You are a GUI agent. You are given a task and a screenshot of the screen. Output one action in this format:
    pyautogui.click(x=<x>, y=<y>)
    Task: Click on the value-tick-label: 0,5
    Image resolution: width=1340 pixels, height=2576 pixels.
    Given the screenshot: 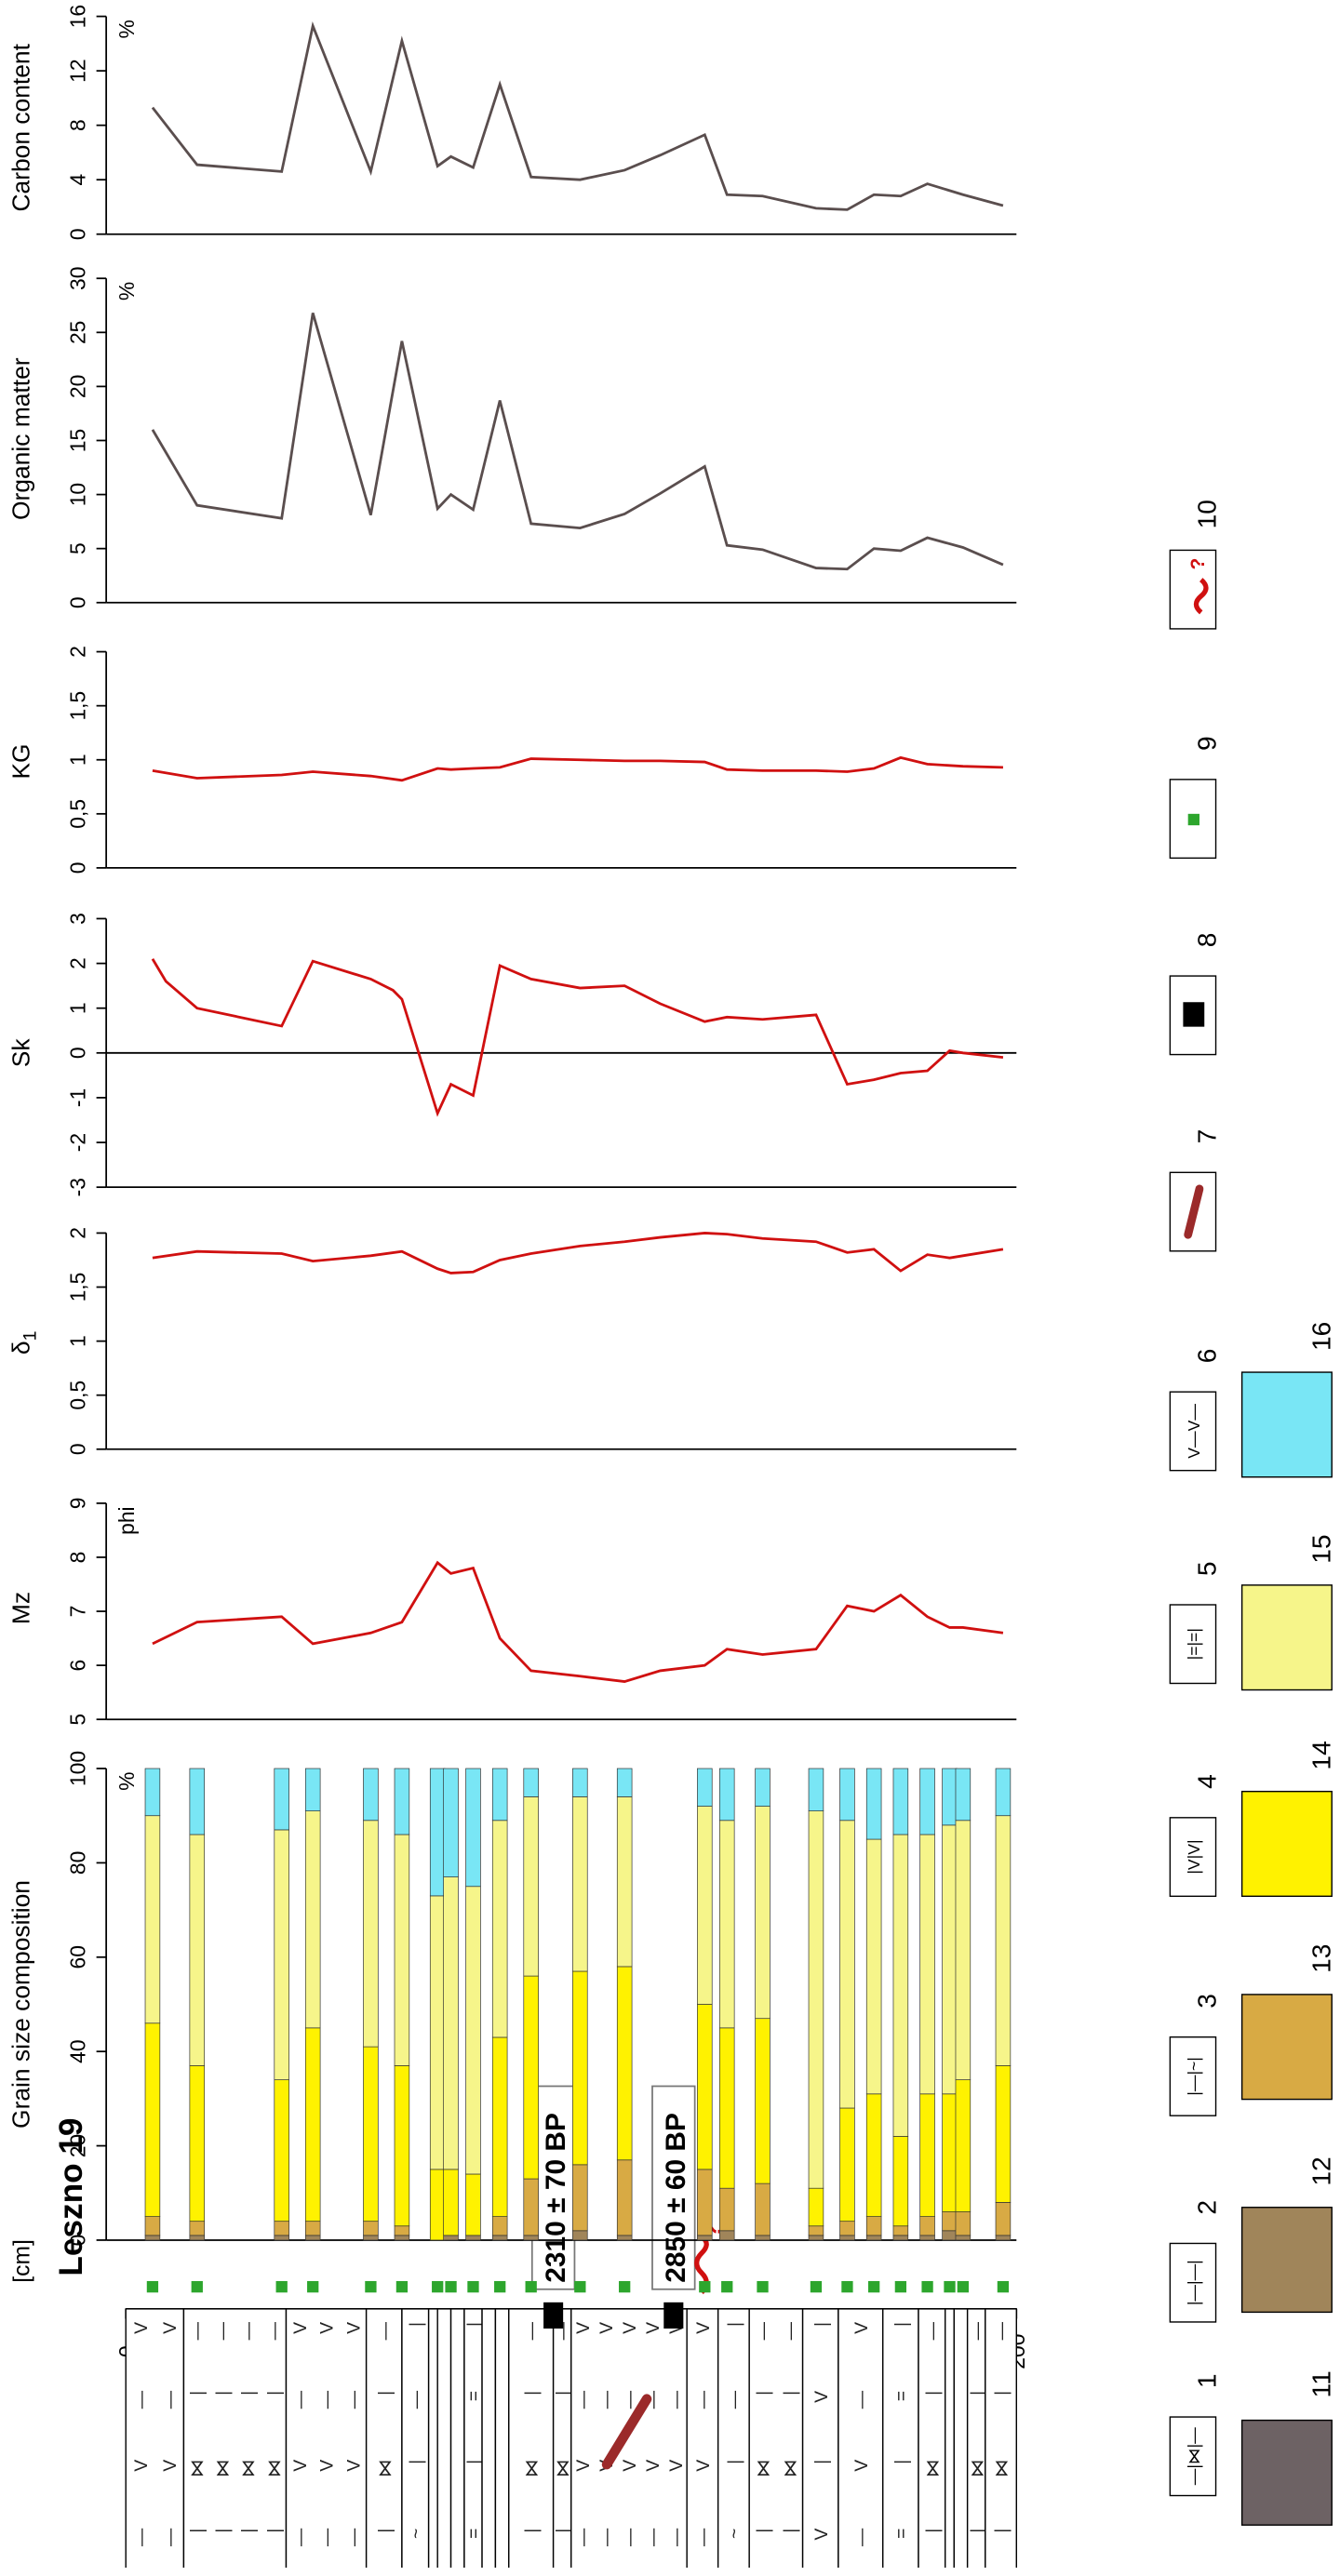 What is the action you would take?
    pyautogui.click(x=77, y=1395)
    